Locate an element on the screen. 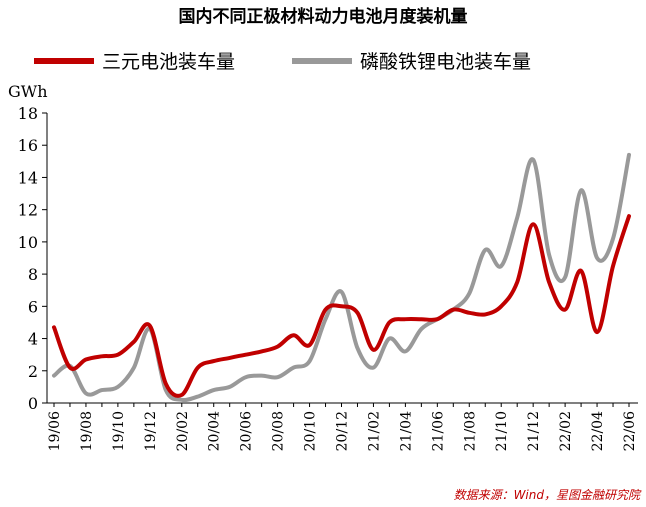 The image size is (646, 507). y-tick-label: 2 is located at coordinates (33, 371).